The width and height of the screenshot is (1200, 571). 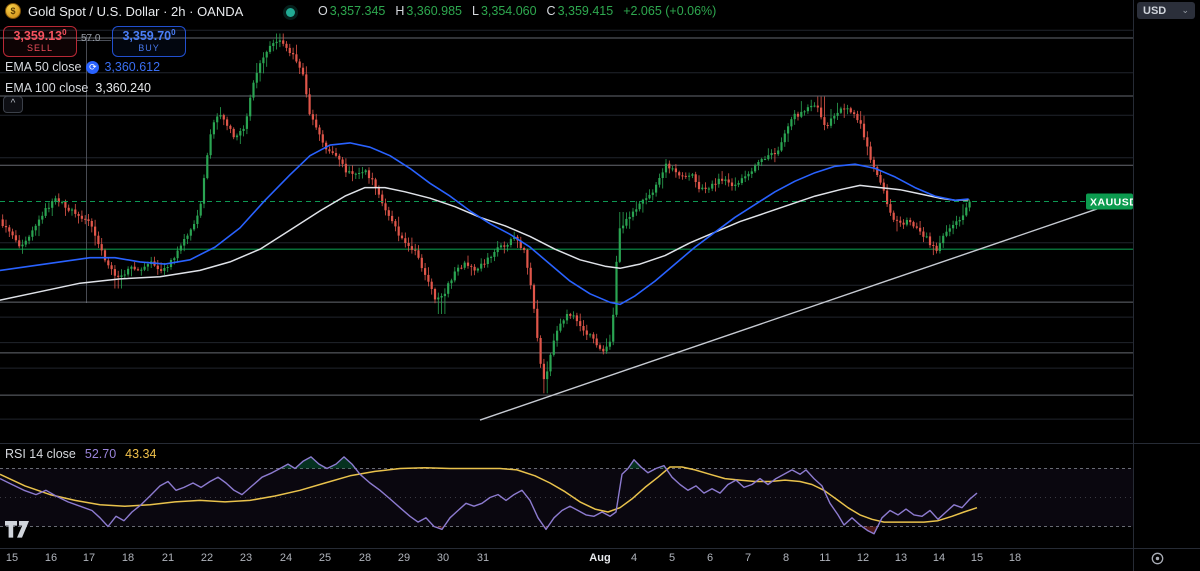 What do you see at coordinates (786, 558) in the screenshot?
I see `time-label: 8` at bounding box center [786, 558].